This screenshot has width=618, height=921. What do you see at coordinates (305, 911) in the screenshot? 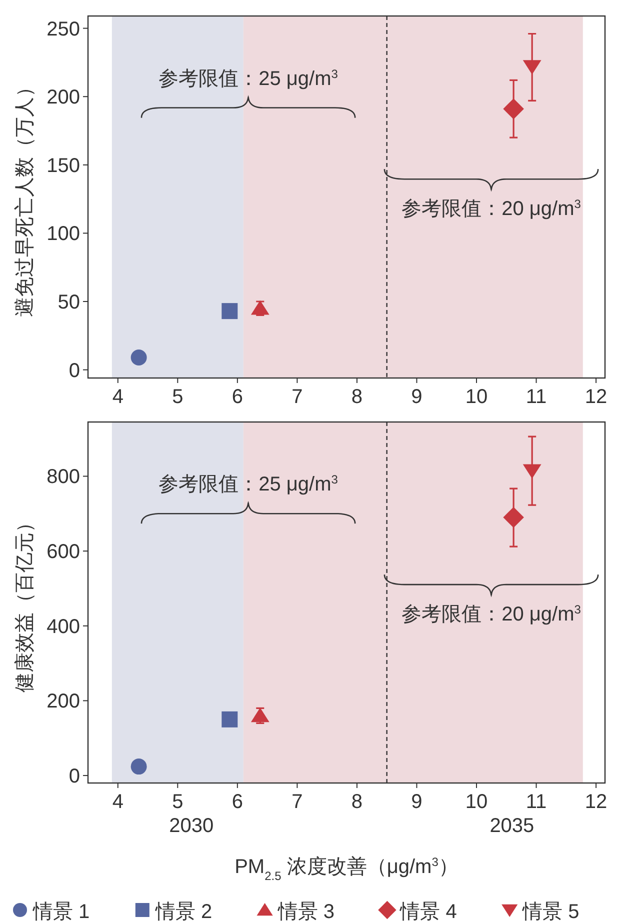
I see `legend-label: 情景 3` at bounding box center [305, 911].